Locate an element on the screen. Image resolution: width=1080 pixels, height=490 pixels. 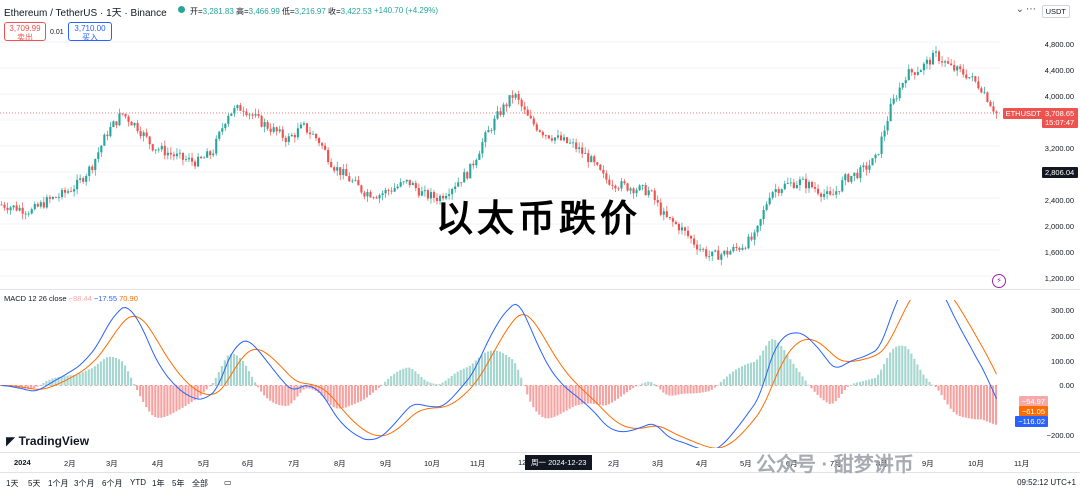
currency-selector: USDT is located at coordinates (1055, 11).